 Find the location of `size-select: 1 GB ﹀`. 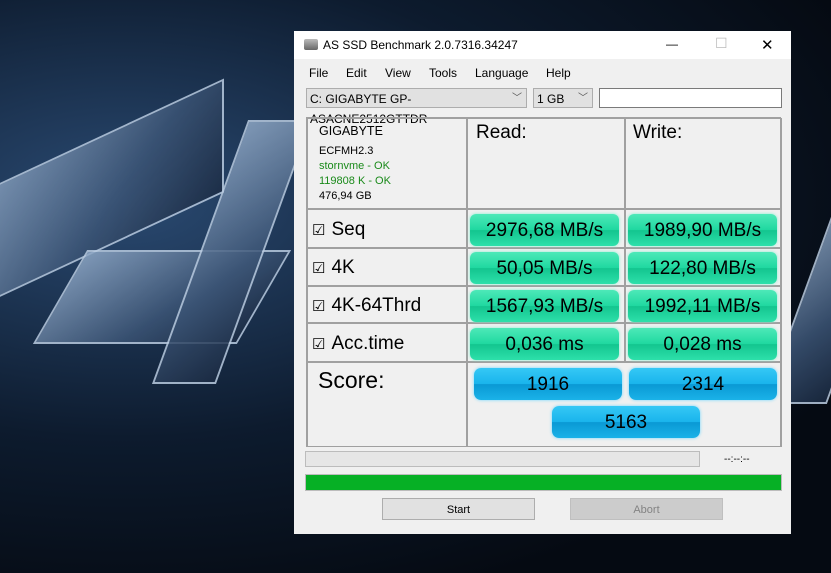

size-select: 1 GB ﹀ is located at coordinates (563, 98).